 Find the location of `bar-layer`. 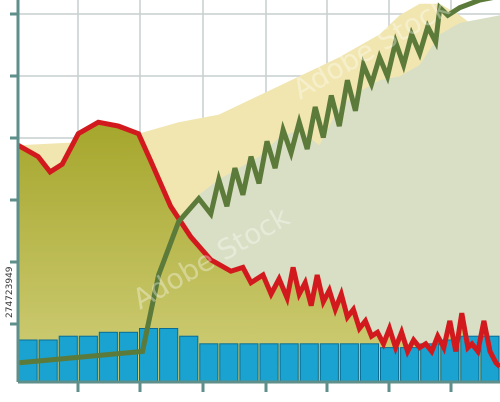

bar-layer is located at coordinates (259, 355).